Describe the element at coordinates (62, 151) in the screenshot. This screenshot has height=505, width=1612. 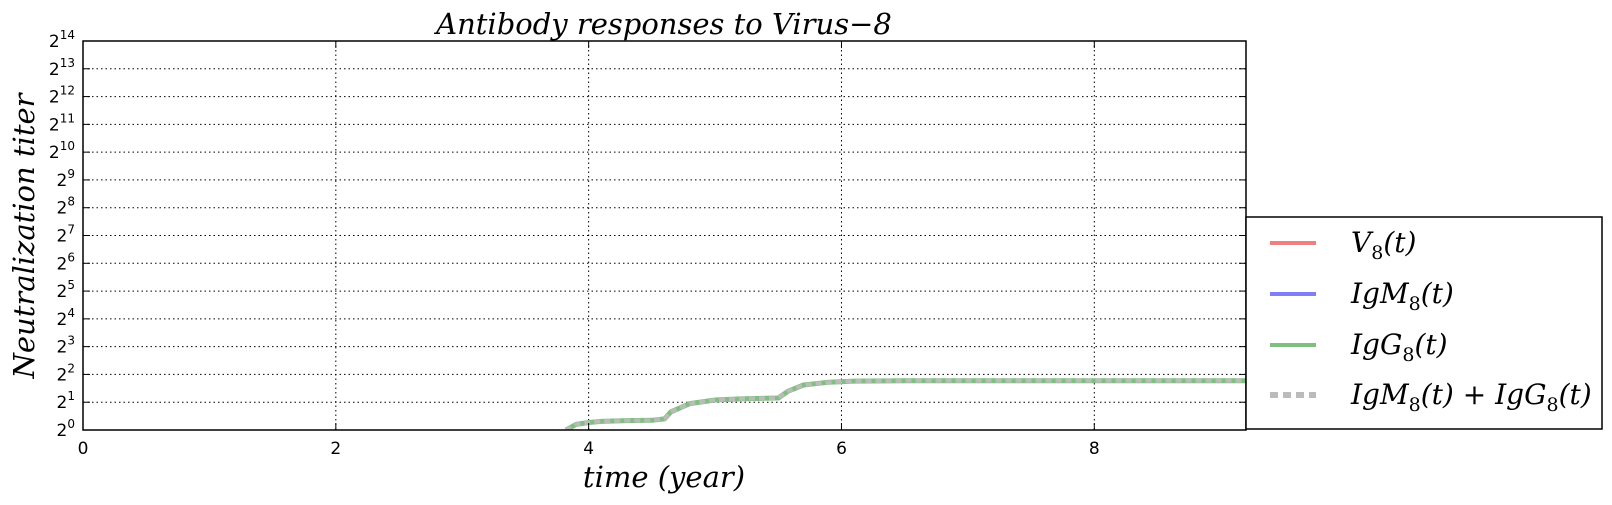
I see `y-tick-label: 210` at that location.